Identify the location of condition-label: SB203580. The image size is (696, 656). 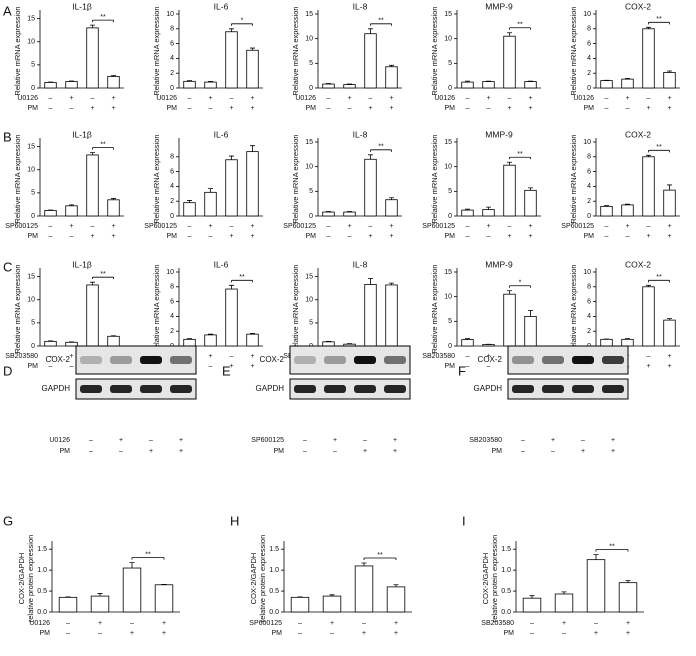
(438, 356).